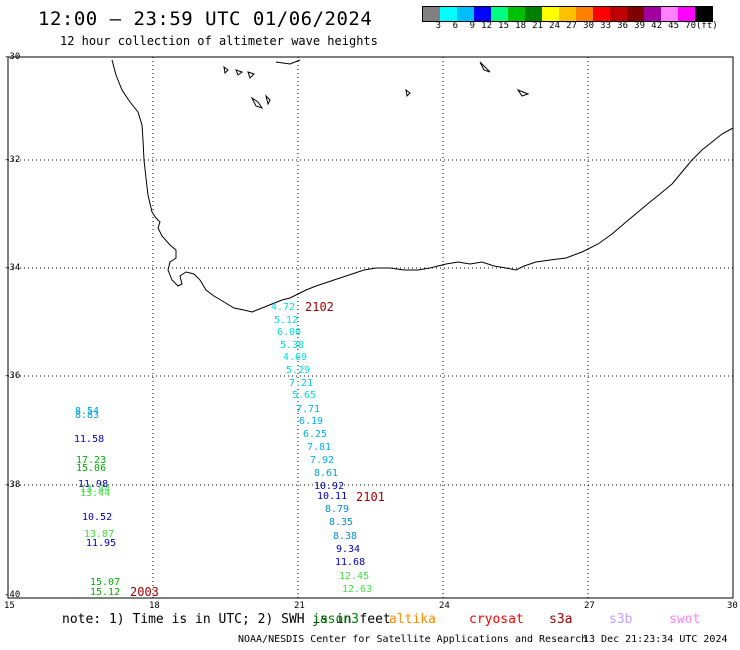 The width and height of the screenshot is (740, 650). What do you see at coordinates (357, 589) in the screenshot?
I see `wave-height-value: 12.63` at bounding box center [357, 589].